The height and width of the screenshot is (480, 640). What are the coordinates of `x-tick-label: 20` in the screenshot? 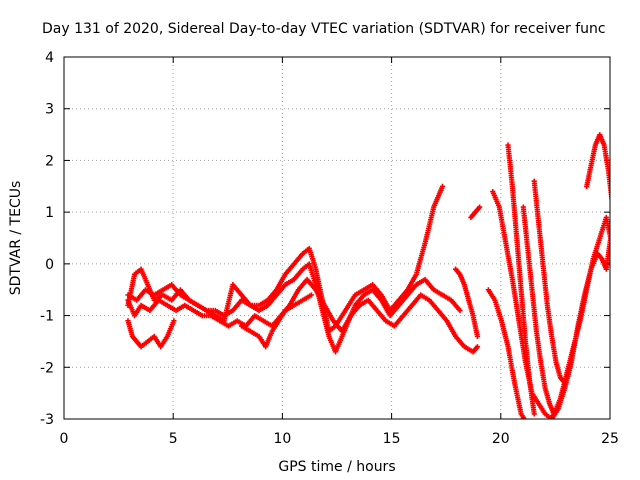 It's located at (501, 439).